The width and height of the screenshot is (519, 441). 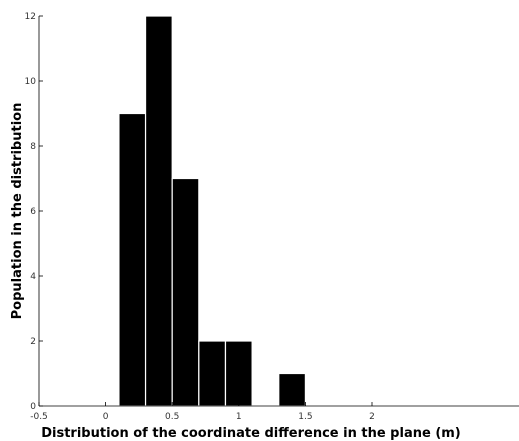 I want to click on x-tick-label: 0, so click(x=106, y=417).